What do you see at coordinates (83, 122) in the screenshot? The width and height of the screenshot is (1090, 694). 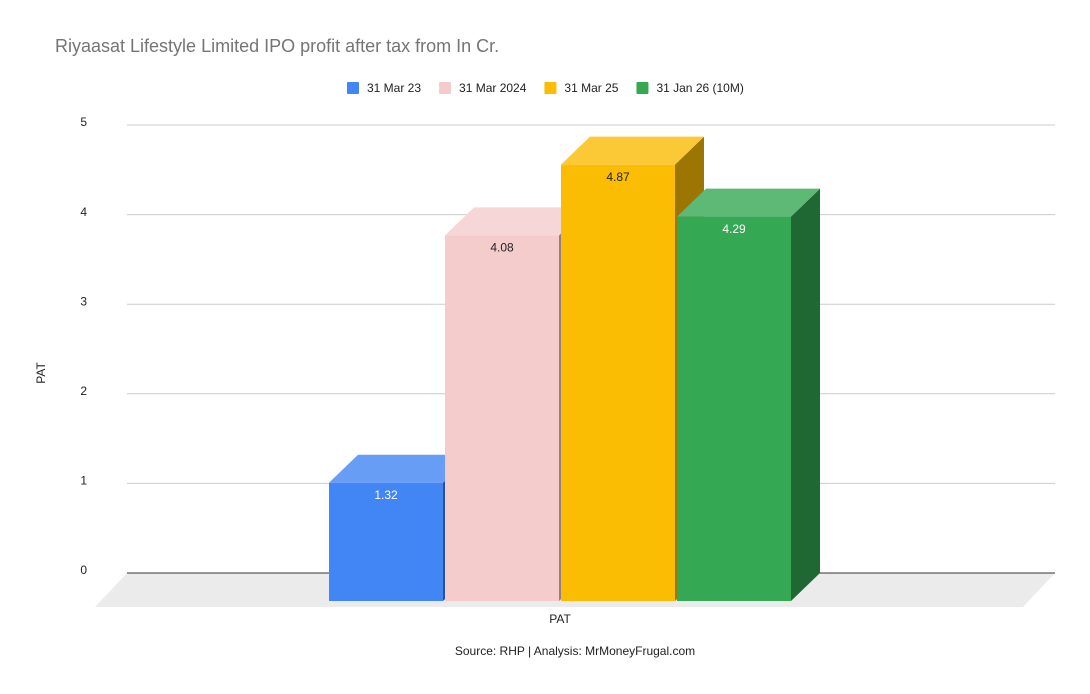 I see `y-tick-label: 5` at bounding box center [83, 122].